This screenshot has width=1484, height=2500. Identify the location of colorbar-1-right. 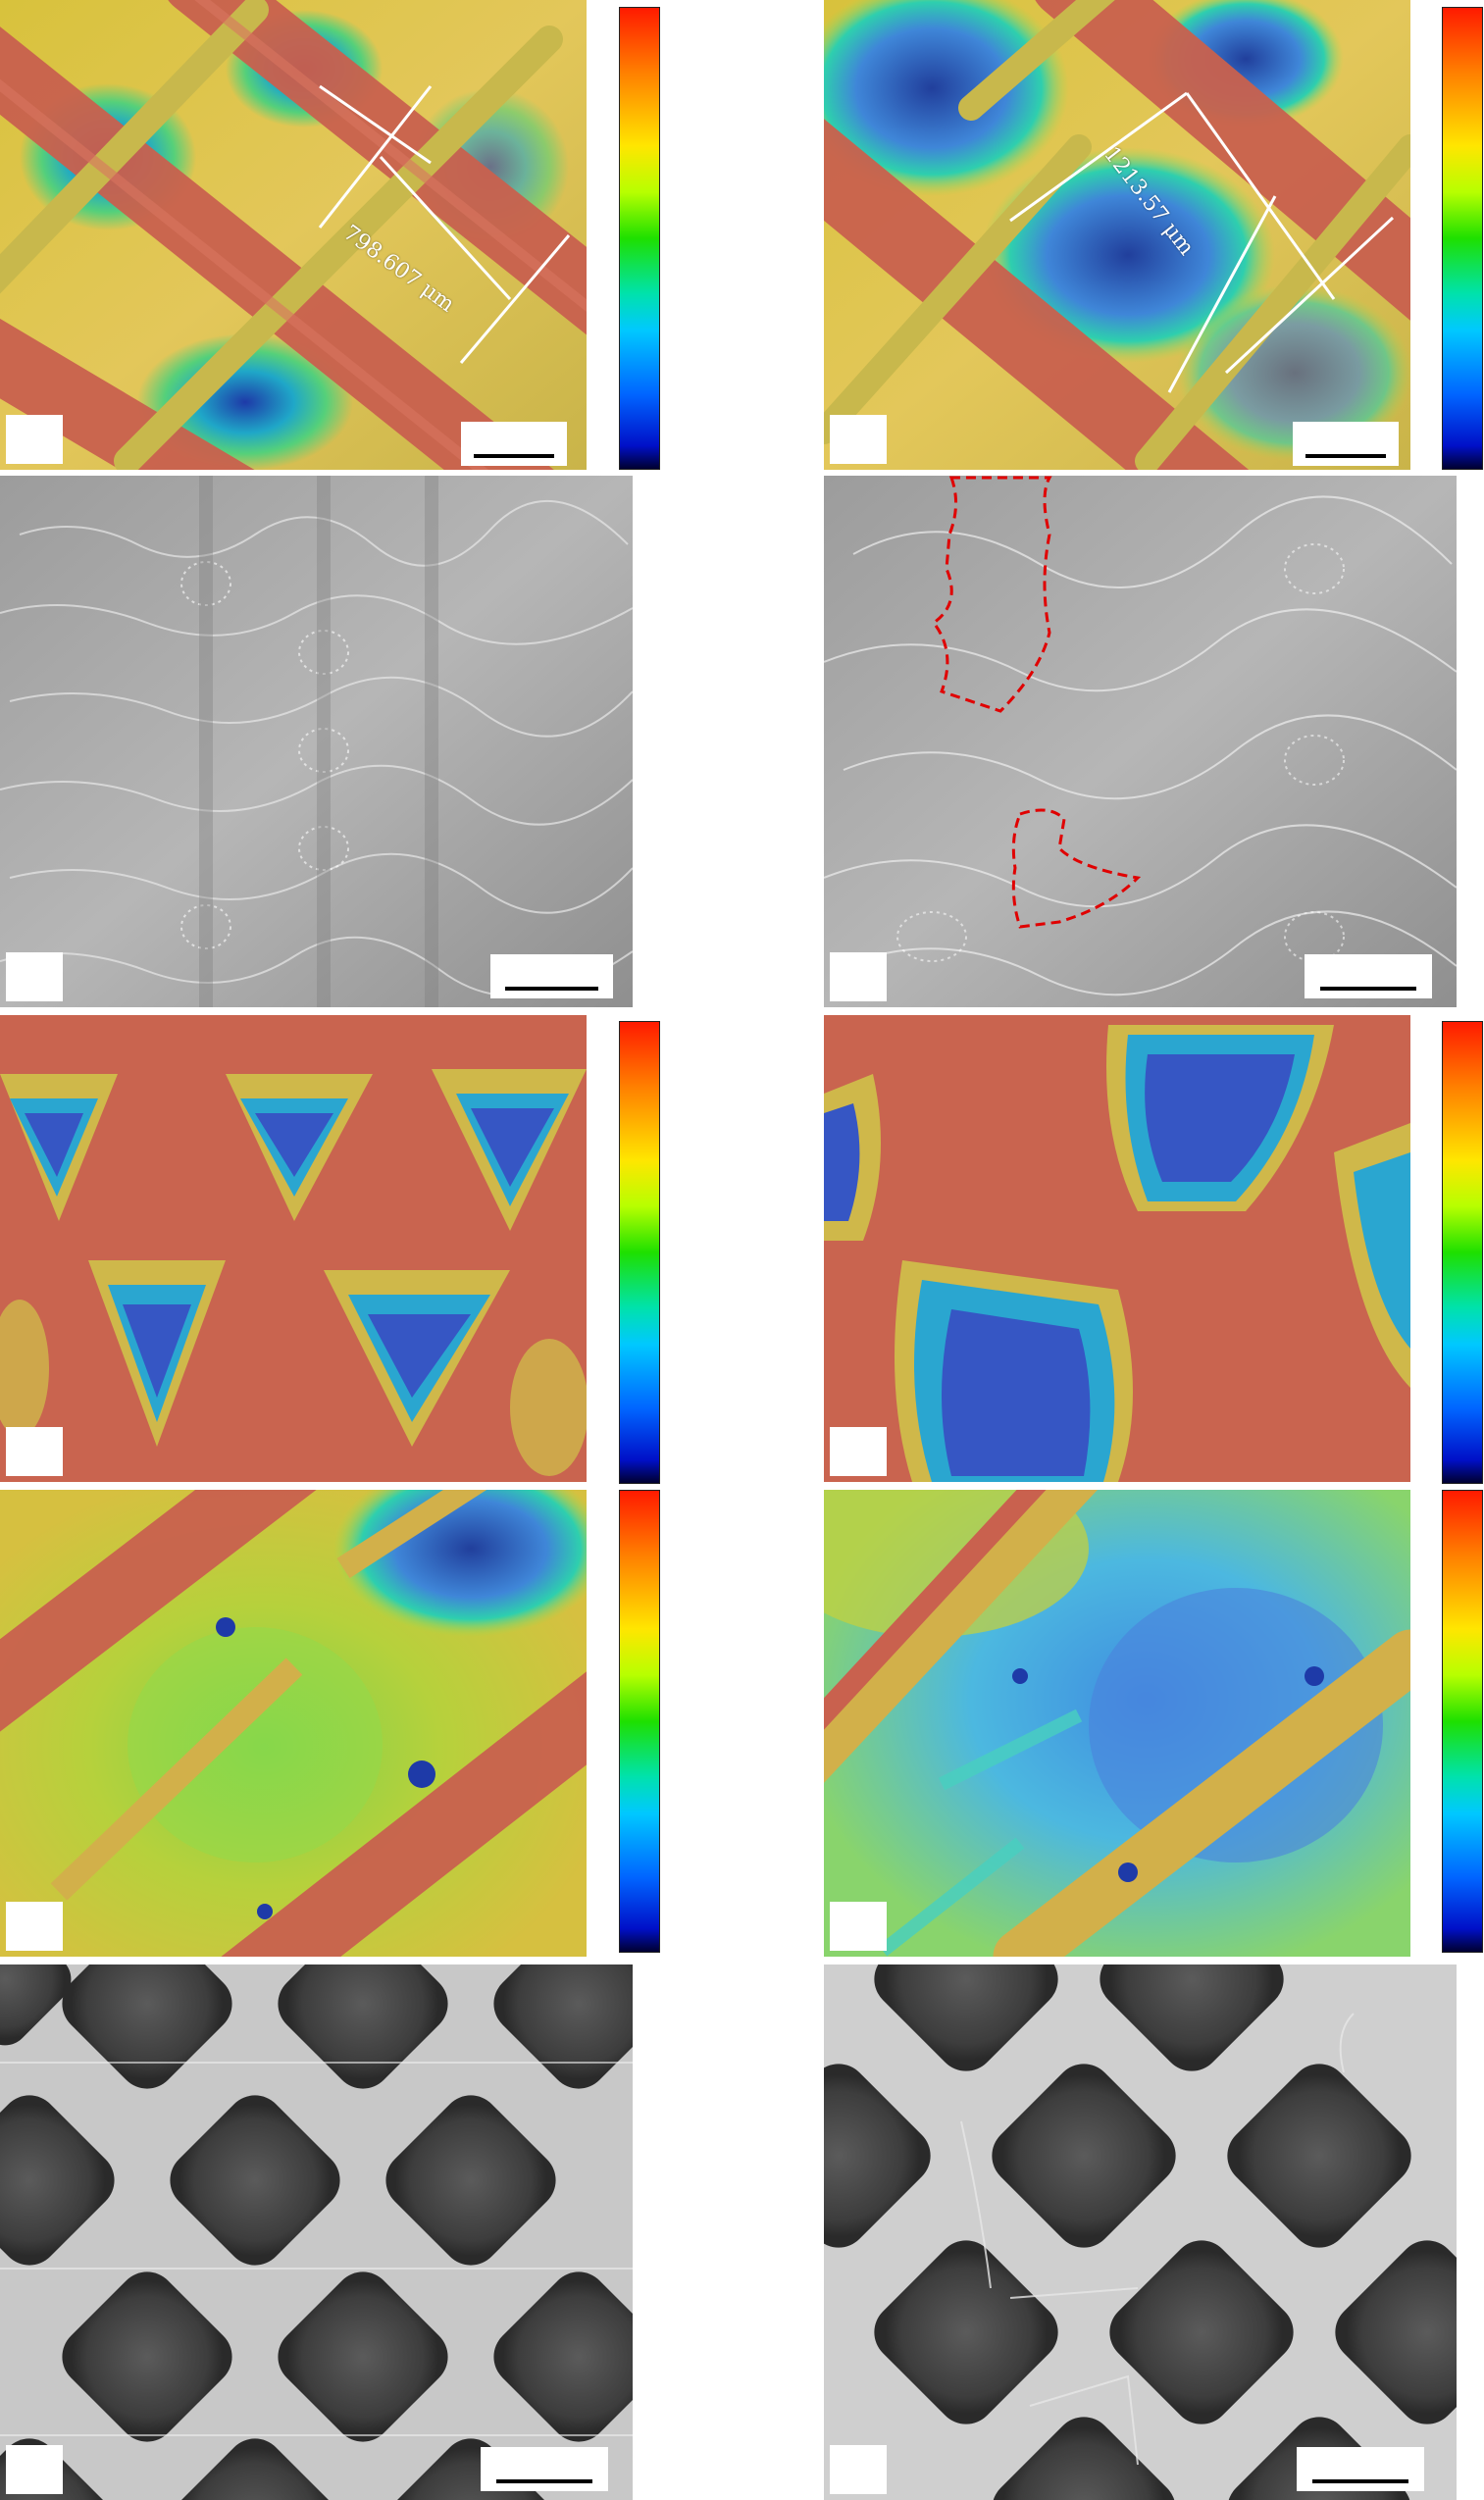
(1462, 238).